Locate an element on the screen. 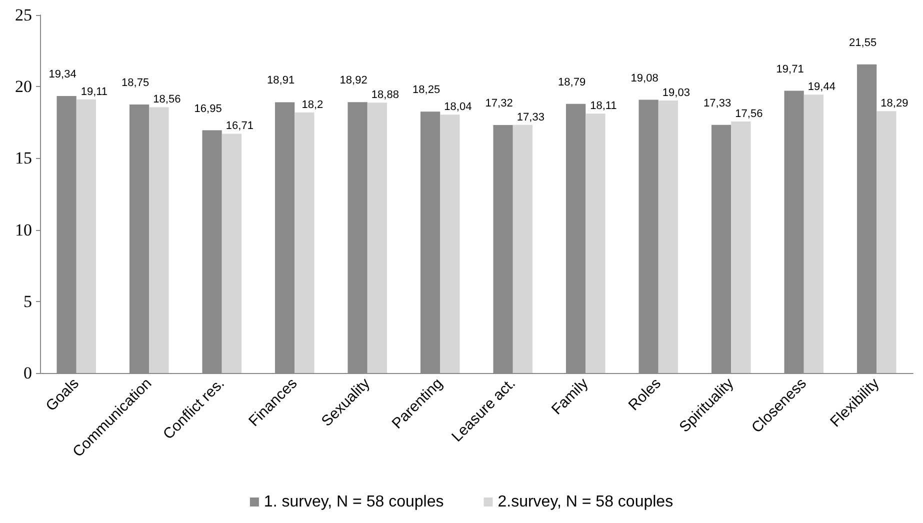 Image resolution: width=923 pixels, height=523 pixels. data-label: 19,44 is located at coordinates (822, 87).